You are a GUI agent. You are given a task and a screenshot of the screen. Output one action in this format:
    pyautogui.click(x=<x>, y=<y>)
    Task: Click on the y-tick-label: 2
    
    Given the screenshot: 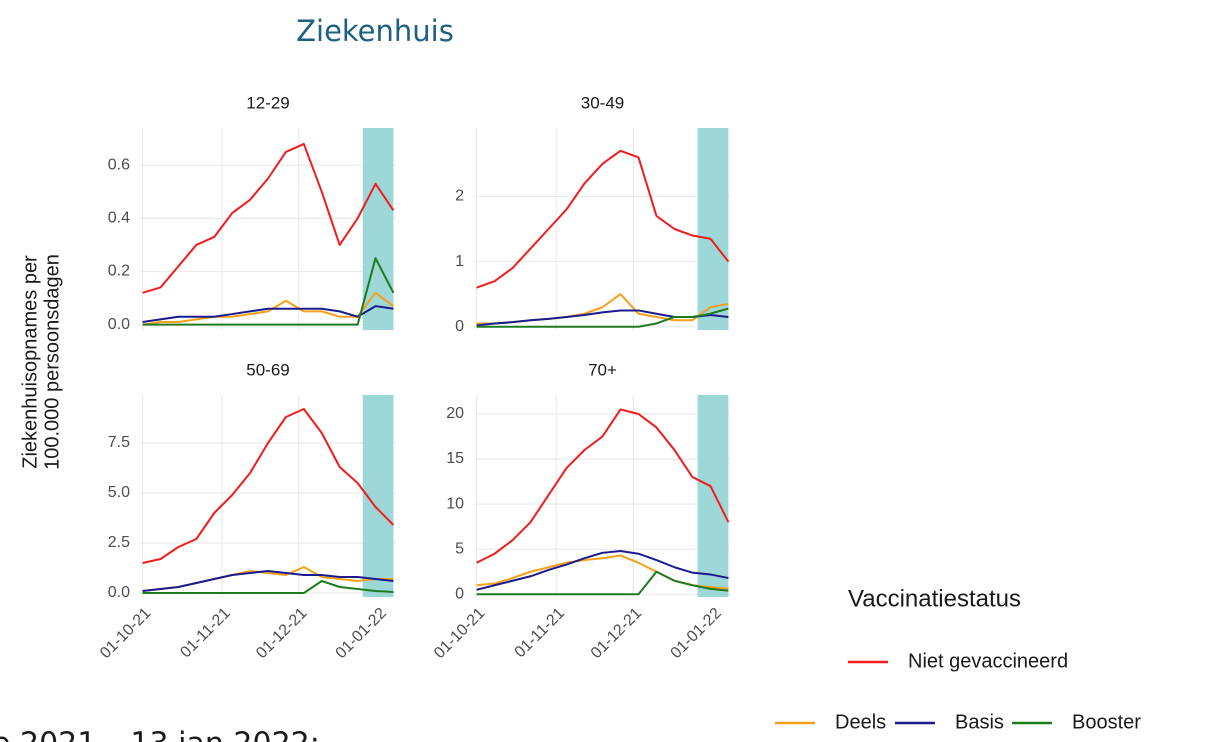 What is the action you would take?
    pyautogui.click(x=459, y=196)
    